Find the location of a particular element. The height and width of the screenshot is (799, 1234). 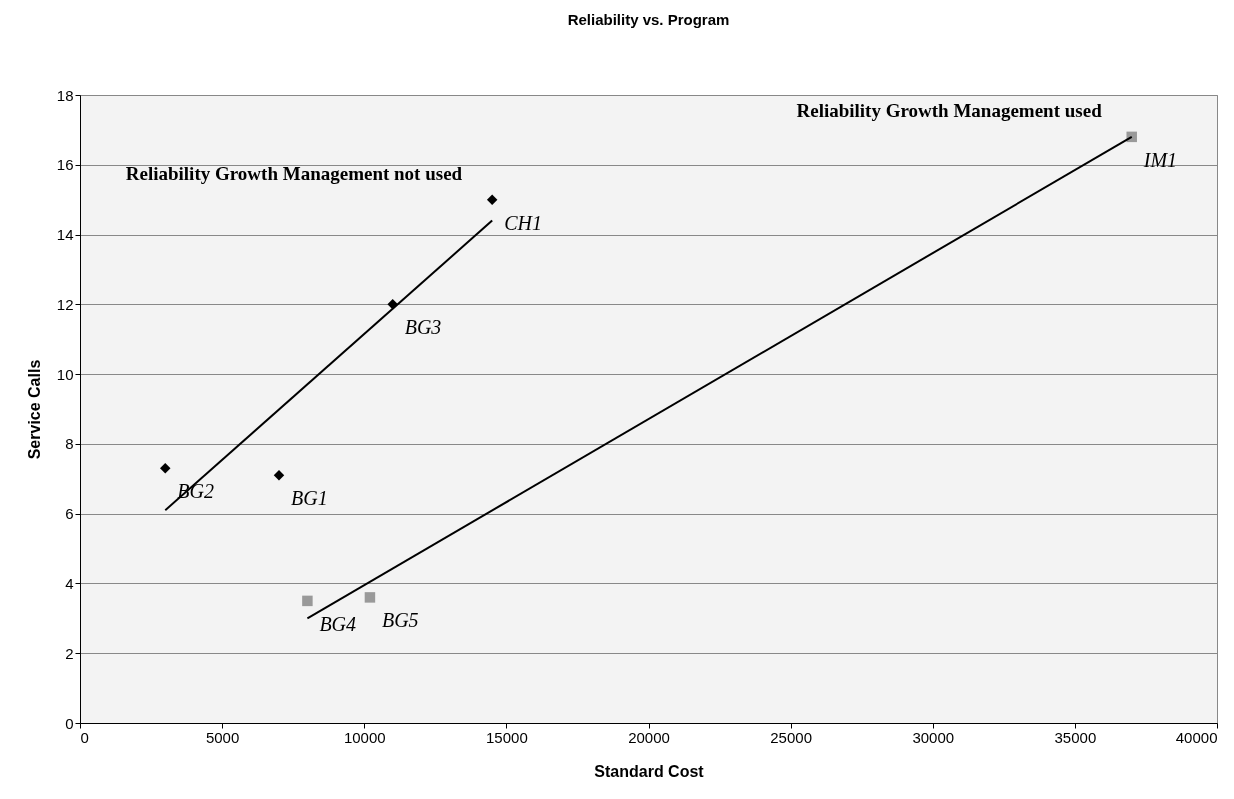

x-tick-label: 15000 is located at coordinates (507, 737).